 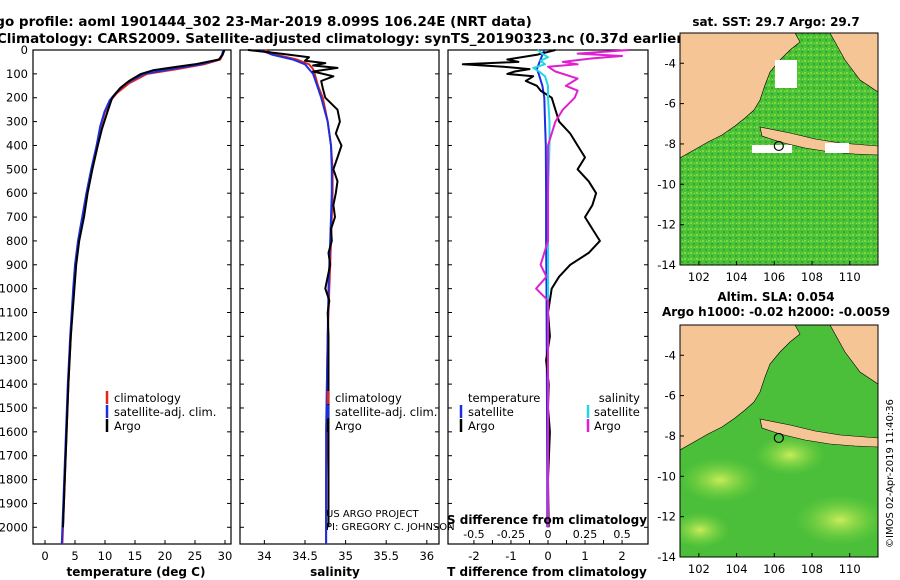 I want to click on sst-map, so click(x=779, y=149).